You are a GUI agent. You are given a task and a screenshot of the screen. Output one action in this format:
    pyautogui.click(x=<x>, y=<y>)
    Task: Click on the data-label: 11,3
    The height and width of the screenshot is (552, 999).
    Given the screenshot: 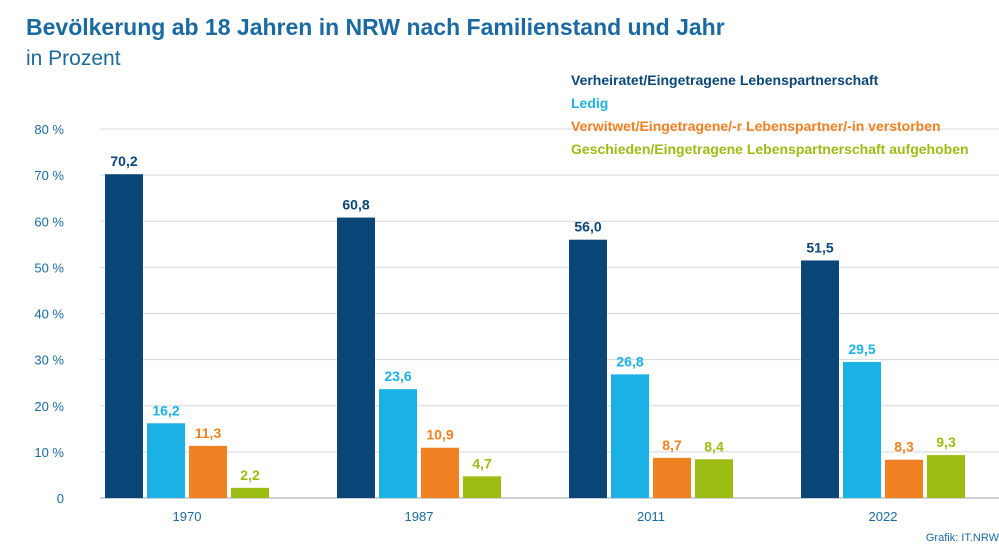 What is the action you would take?
    pyautogui.click(x=208, y=433)
    